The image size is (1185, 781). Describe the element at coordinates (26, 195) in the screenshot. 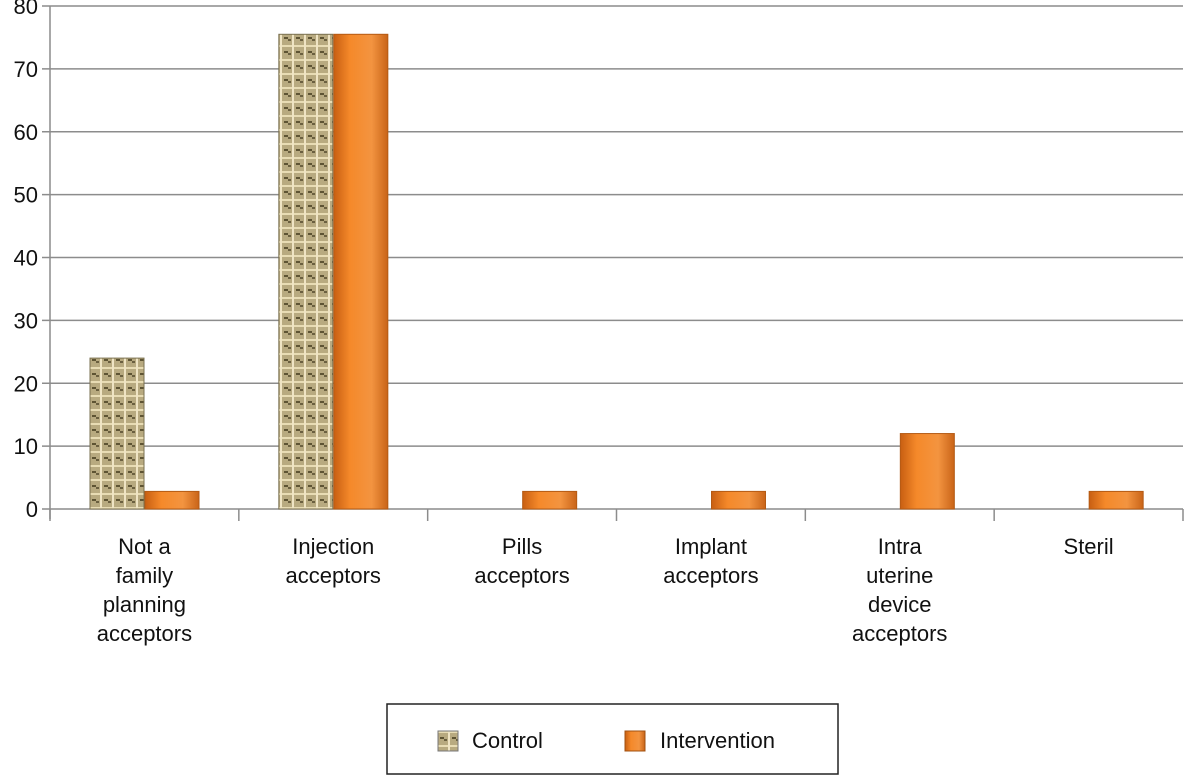

I see `y-tick-label: 50` at that location.